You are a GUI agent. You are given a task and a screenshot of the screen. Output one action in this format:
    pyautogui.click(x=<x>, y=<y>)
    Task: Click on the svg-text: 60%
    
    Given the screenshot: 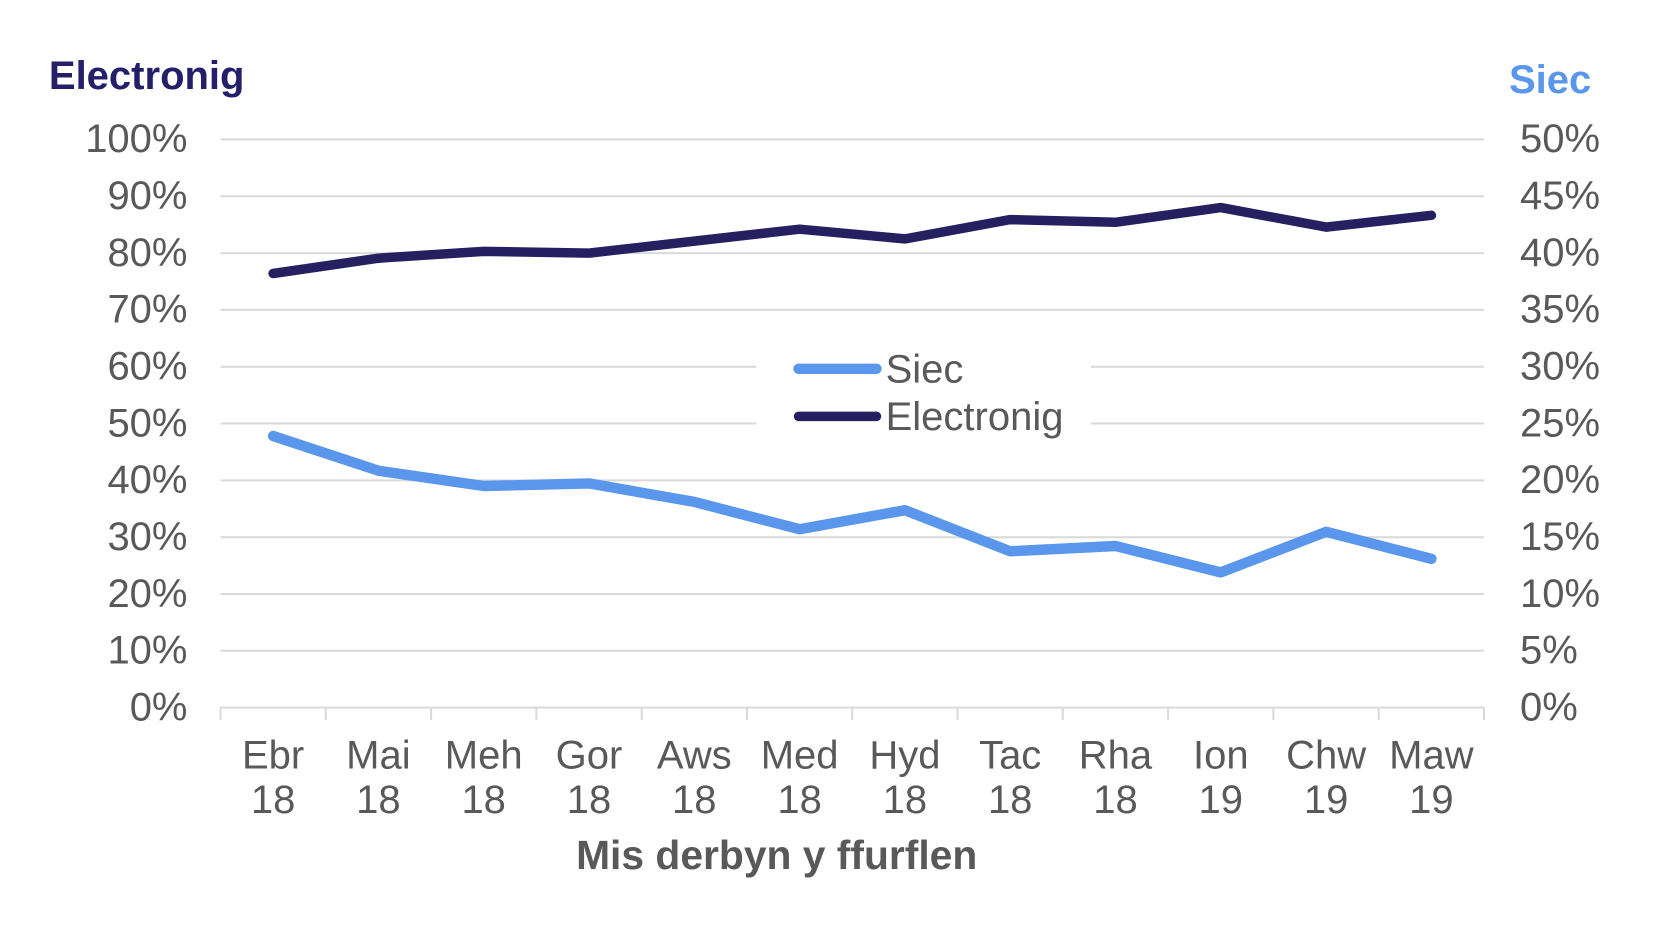 What is the action you would take?
    pyautogui.click(x=147, y=367)
    